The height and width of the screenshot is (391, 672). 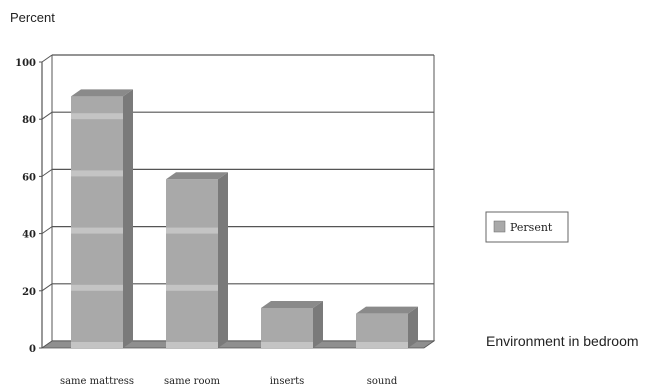 I want to click on y-tick-label: 80, so click(x=29, y=120).